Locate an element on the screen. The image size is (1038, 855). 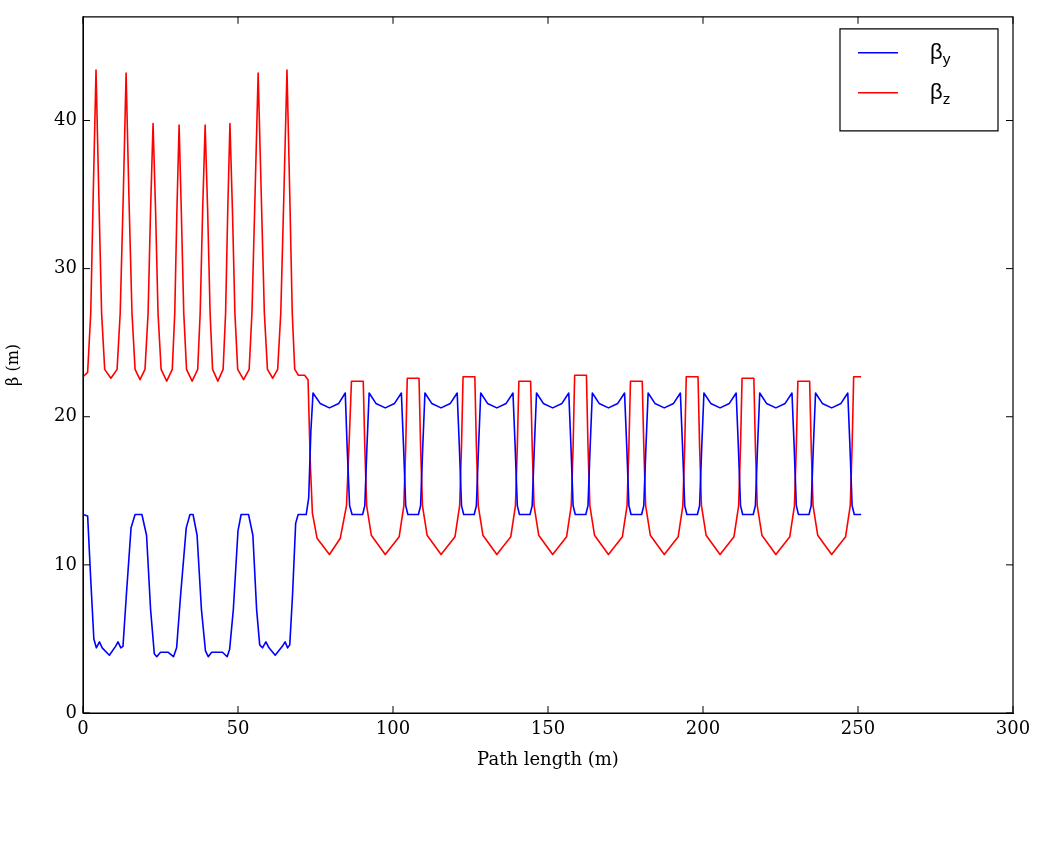
x-tick-label: 300 is located at coordinates (1013, 728).